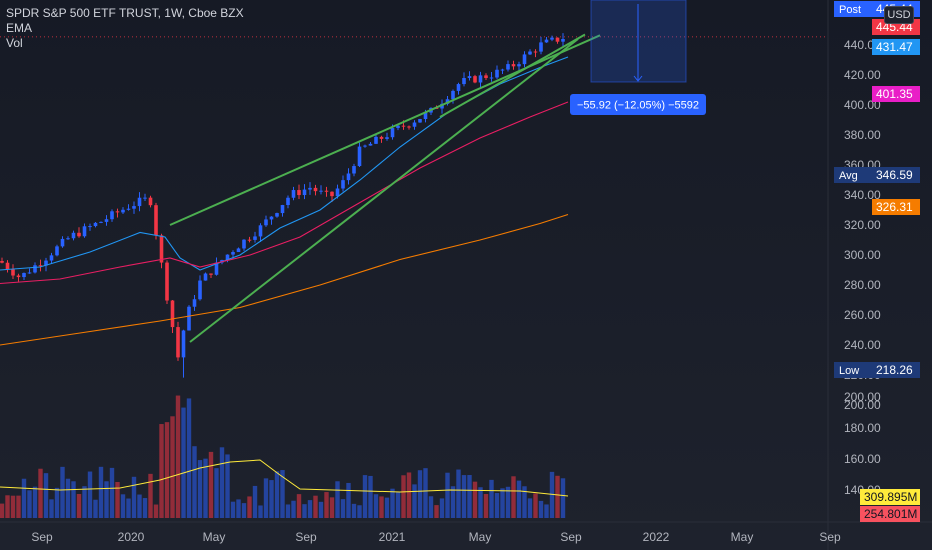  Describe the element at coordinates (14, 43) in the screenshot. I see `vol-indicator-label: Vol` at that location.